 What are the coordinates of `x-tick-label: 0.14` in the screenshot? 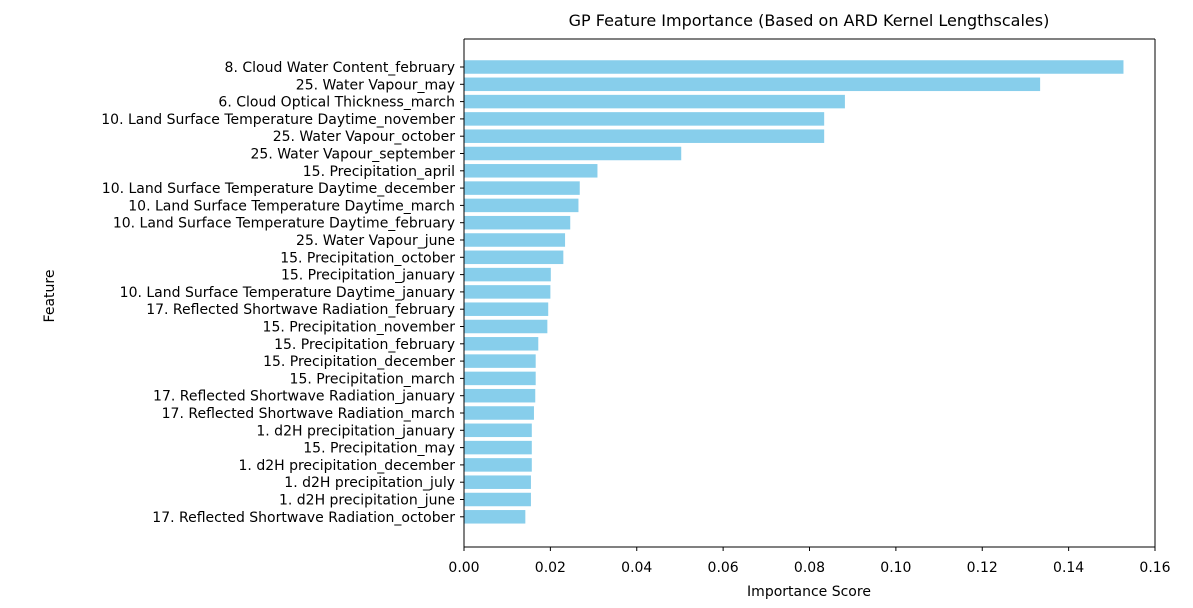 It's located at (1068, 568).